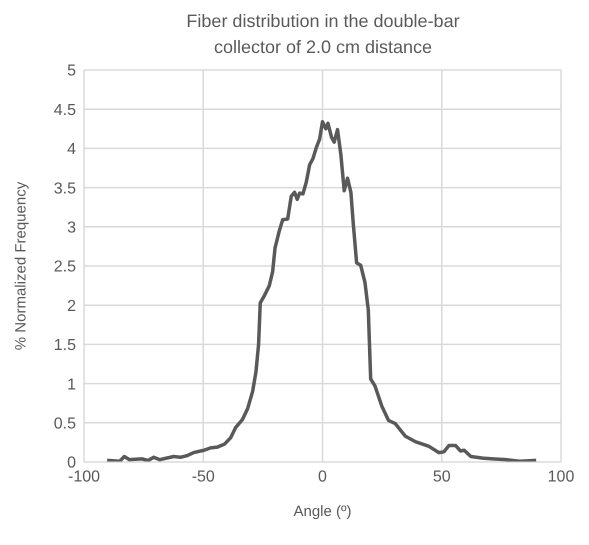 The width and height of the screenshot is (589, 545). What do you see at coordinates (323, 477) in the screenshot?
I see `x-tick-label: 0` at bounding box center [323, 477].